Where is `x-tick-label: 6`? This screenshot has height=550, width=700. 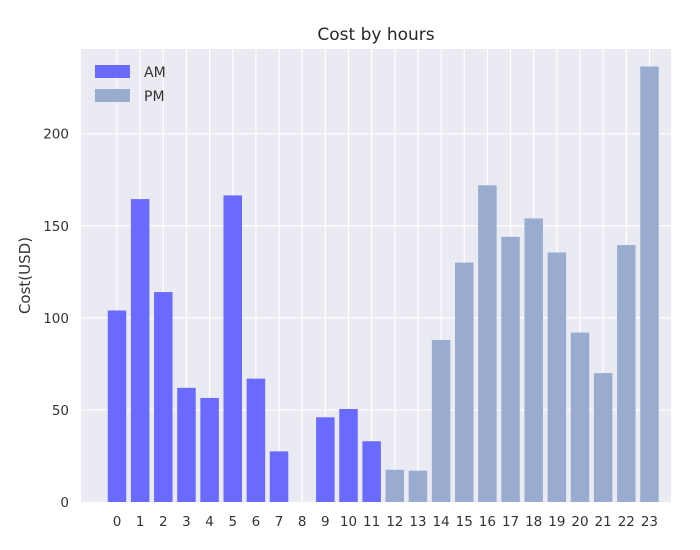 x-tick-label: 6 is located at coordinates (256, 522).